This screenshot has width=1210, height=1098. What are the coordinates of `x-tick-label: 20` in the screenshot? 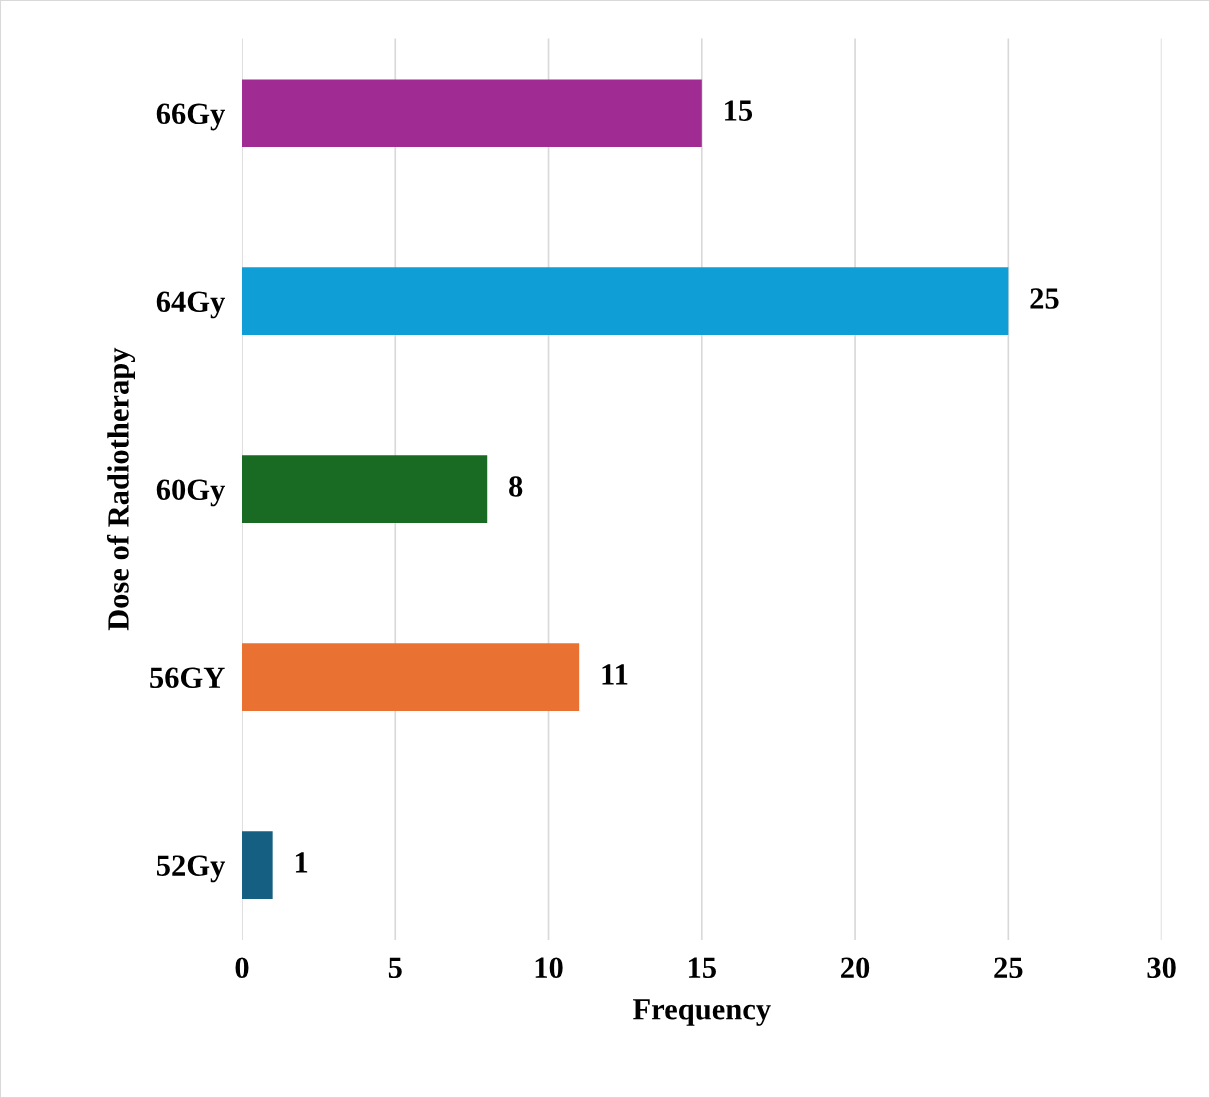 It's located at (855, 968).